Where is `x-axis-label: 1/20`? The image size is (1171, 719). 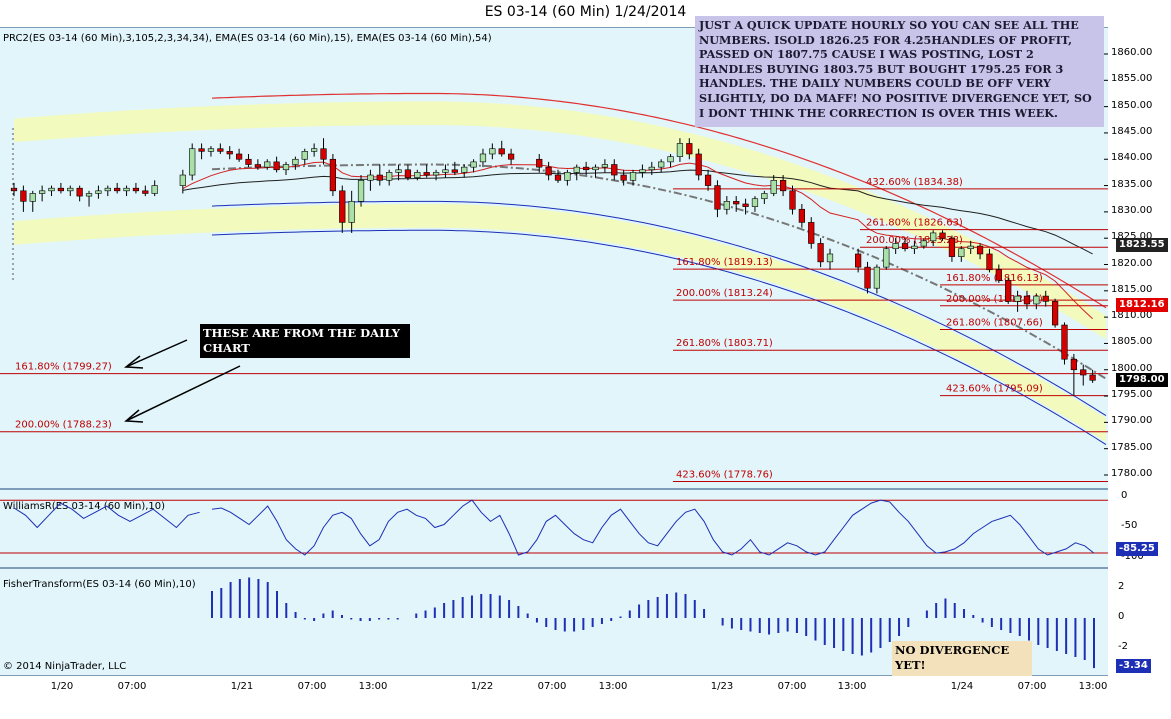 x-axis-label: 1/20 is located at coordinates (62, 686).